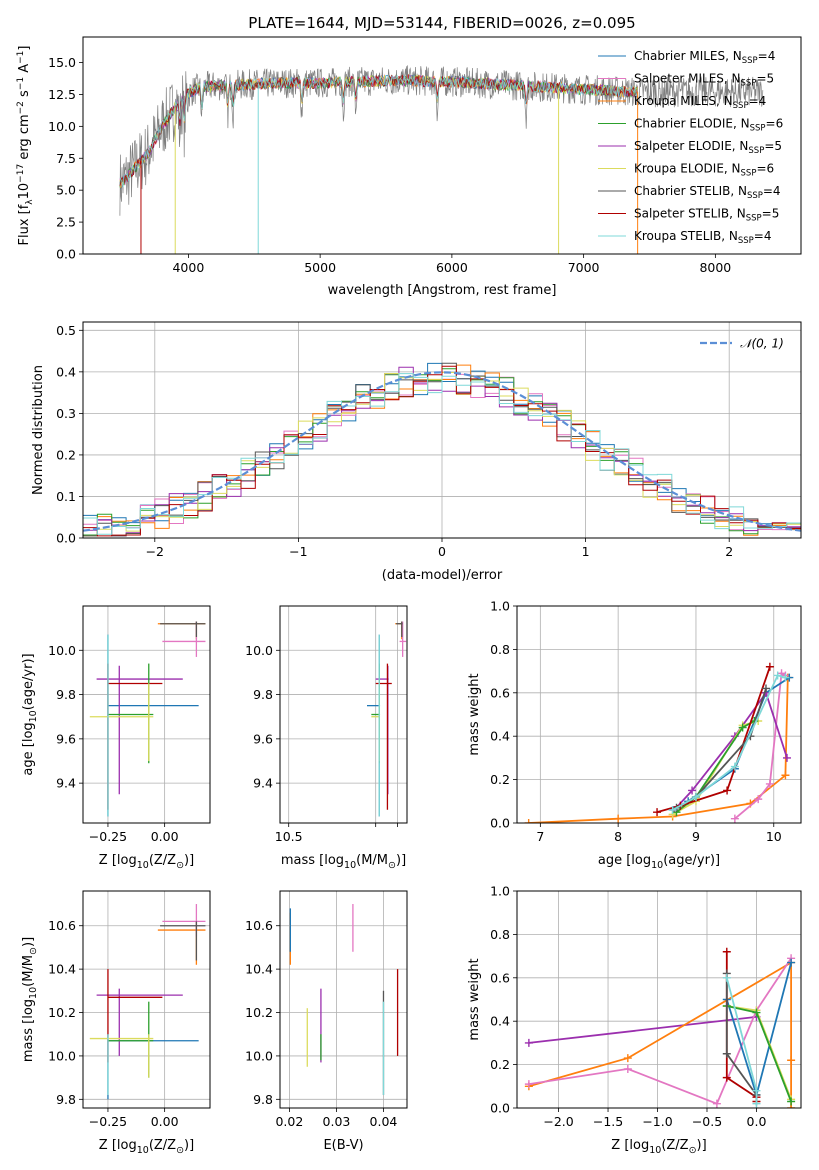  What do you see at coordinates (500, 823) in the screenshot?
I see `y-tick-label: 0.0` at bounding box center [500, 823].